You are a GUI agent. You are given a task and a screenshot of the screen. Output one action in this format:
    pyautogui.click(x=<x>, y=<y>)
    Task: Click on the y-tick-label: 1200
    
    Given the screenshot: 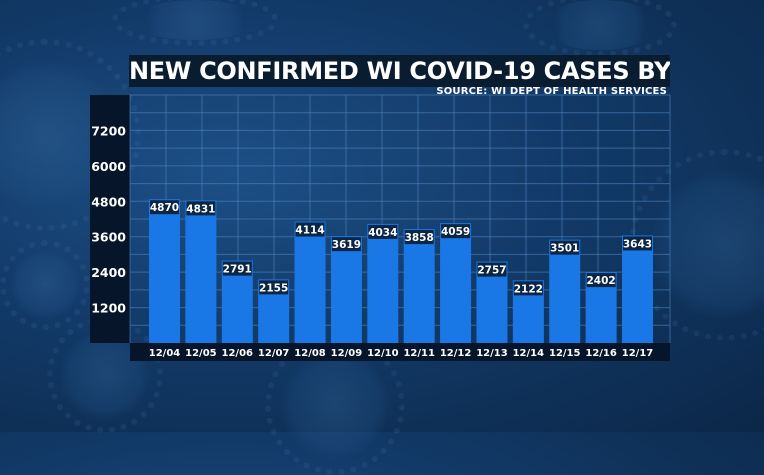 What is the action you would take?
    pyautogui.click(x=108, y=308)
    